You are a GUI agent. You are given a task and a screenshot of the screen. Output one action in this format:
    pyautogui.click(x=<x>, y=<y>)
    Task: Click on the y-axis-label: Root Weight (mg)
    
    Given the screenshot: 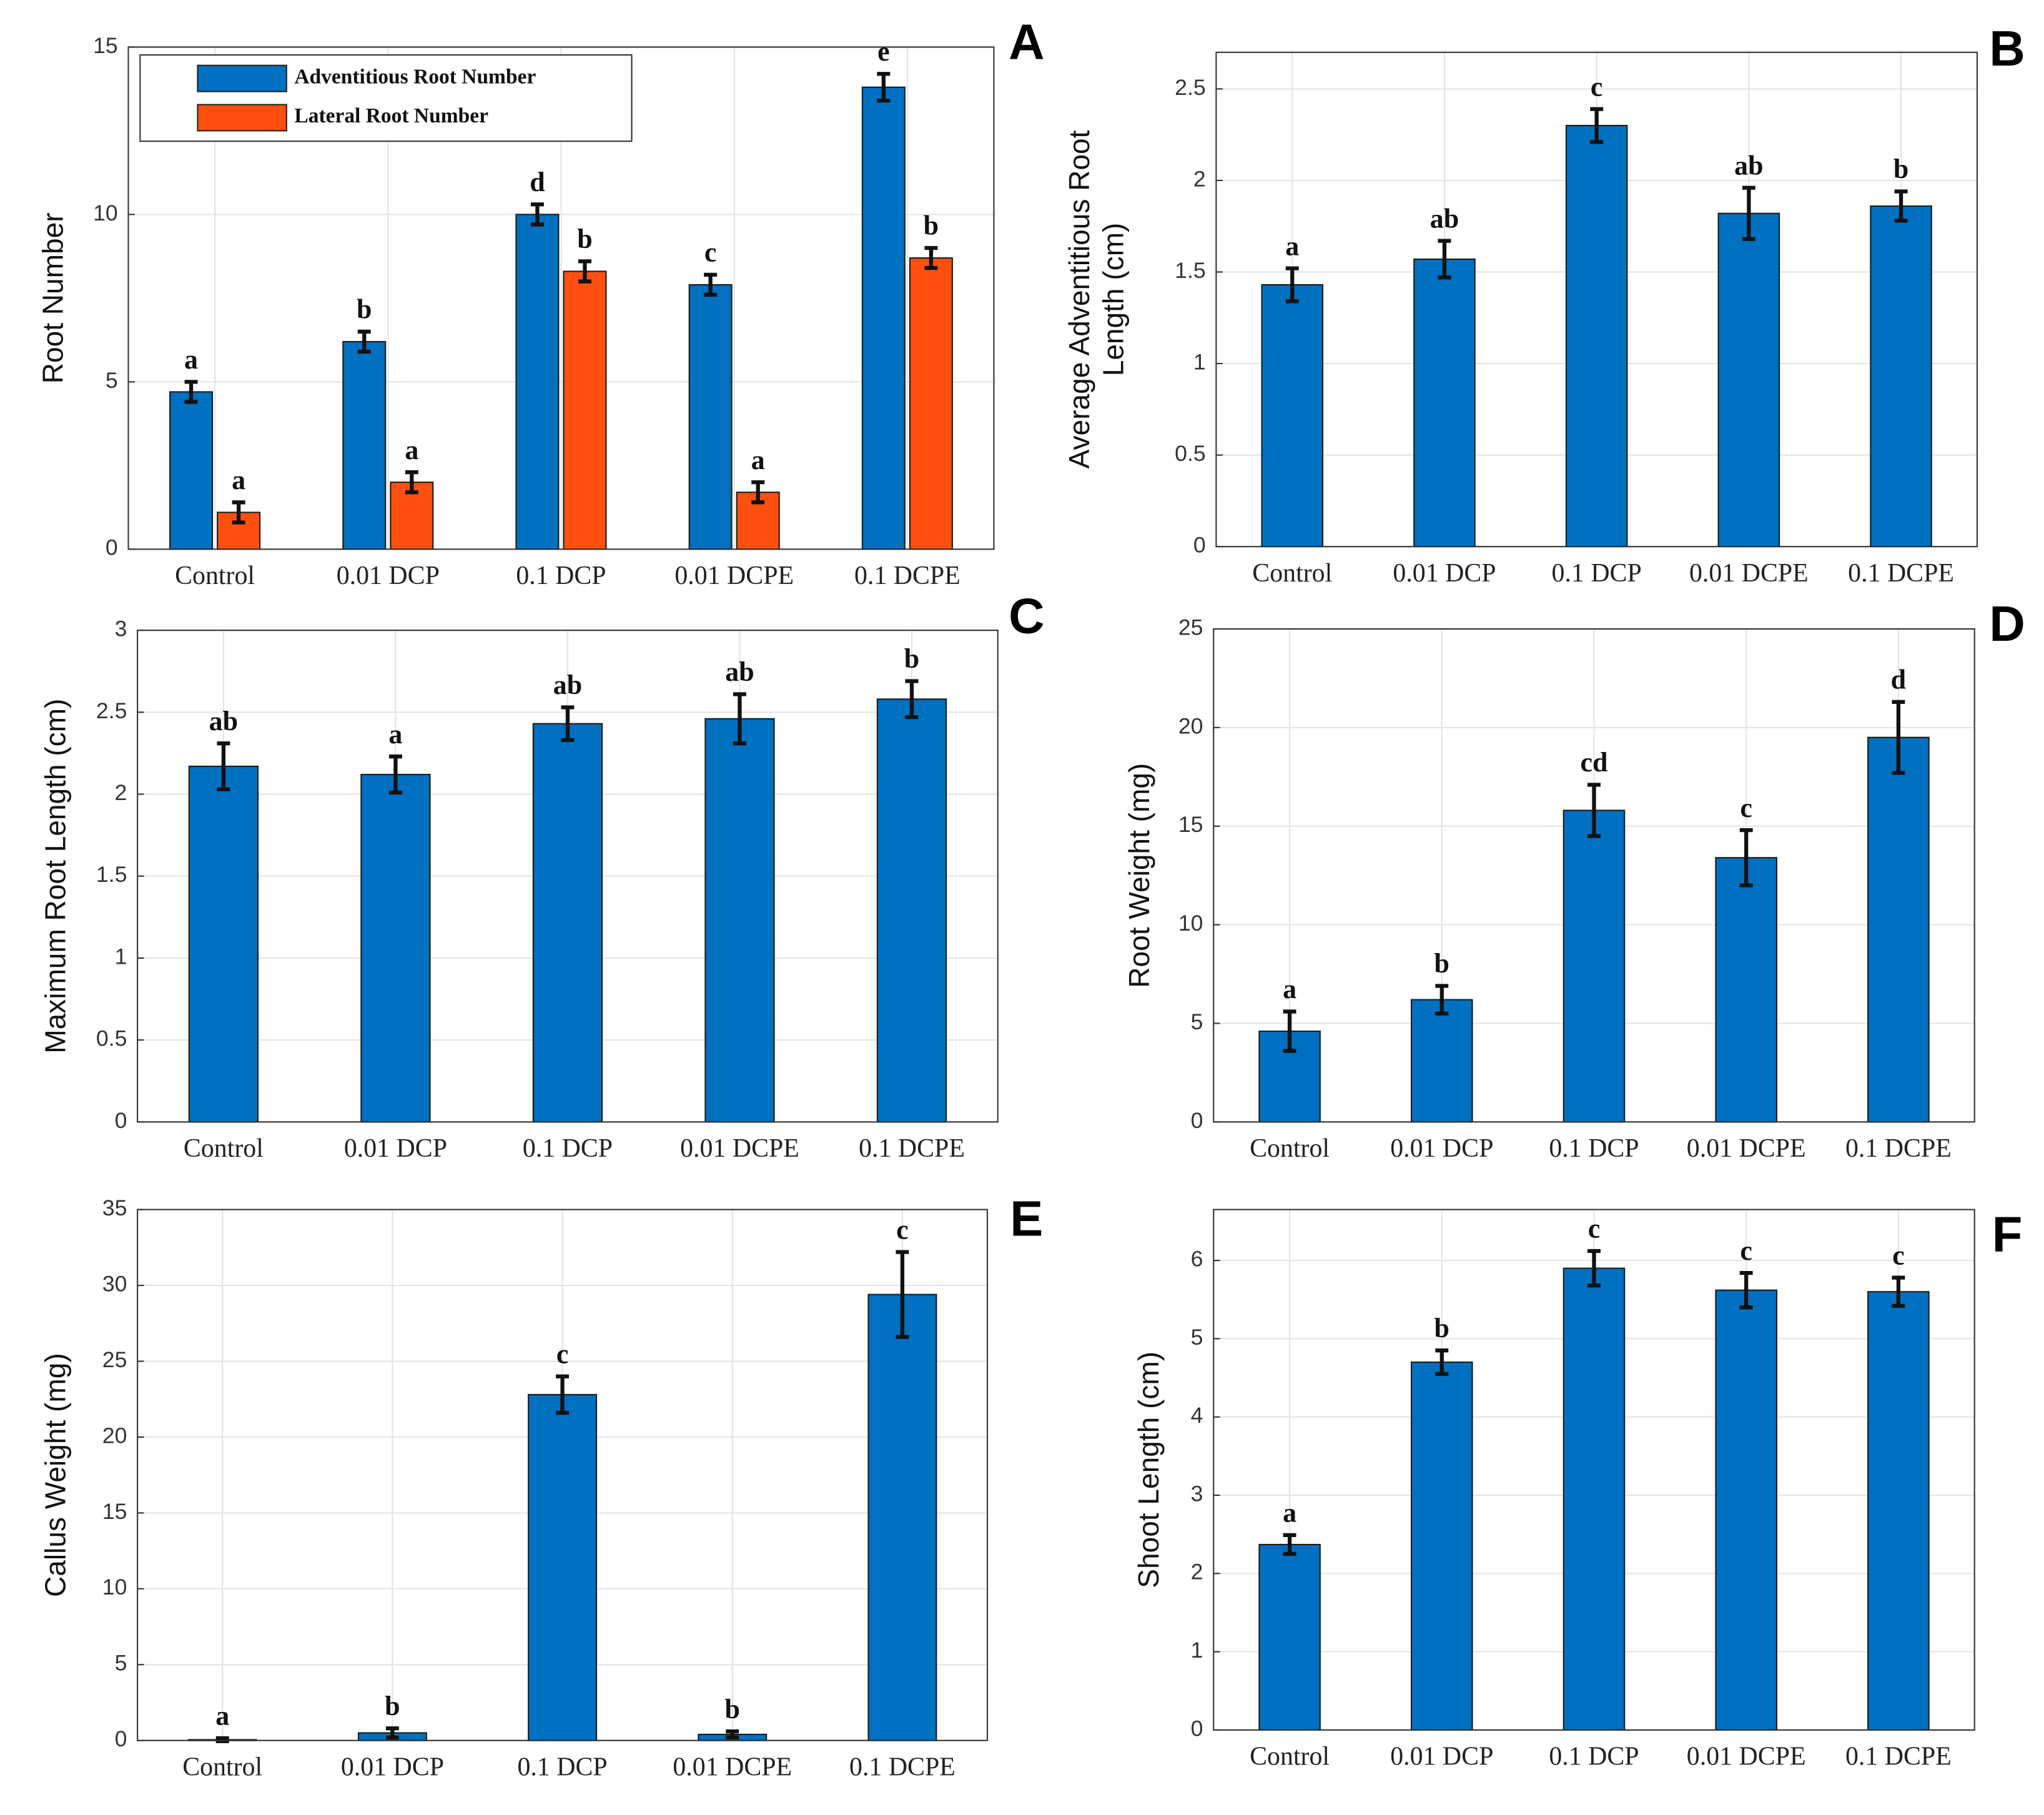 What is the action you would take?
    pyautogui.click(x=1139, y=875)
    